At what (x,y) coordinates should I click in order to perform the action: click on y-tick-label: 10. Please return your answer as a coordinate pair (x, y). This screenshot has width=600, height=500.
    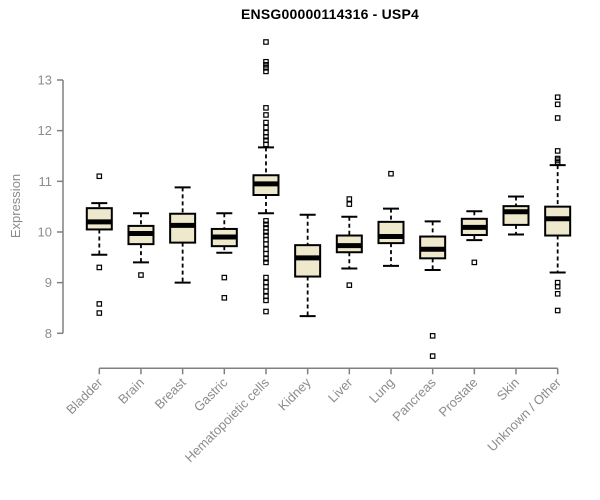
    Looking at the image, I should click on (45, 231).